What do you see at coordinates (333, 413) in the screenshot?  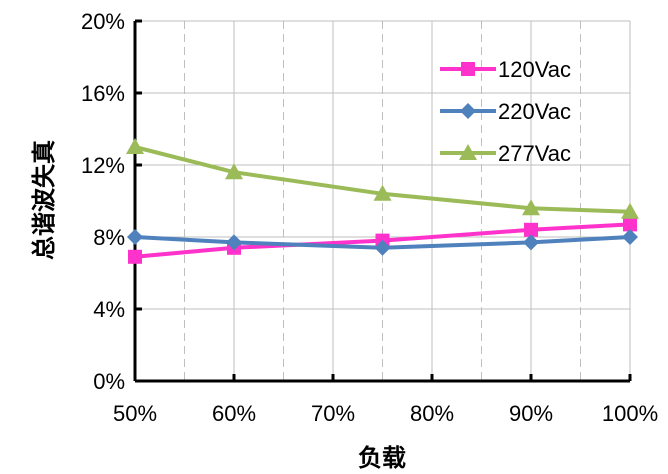 I see `x-tick-label: 70%` at bounding box center [333, 413].